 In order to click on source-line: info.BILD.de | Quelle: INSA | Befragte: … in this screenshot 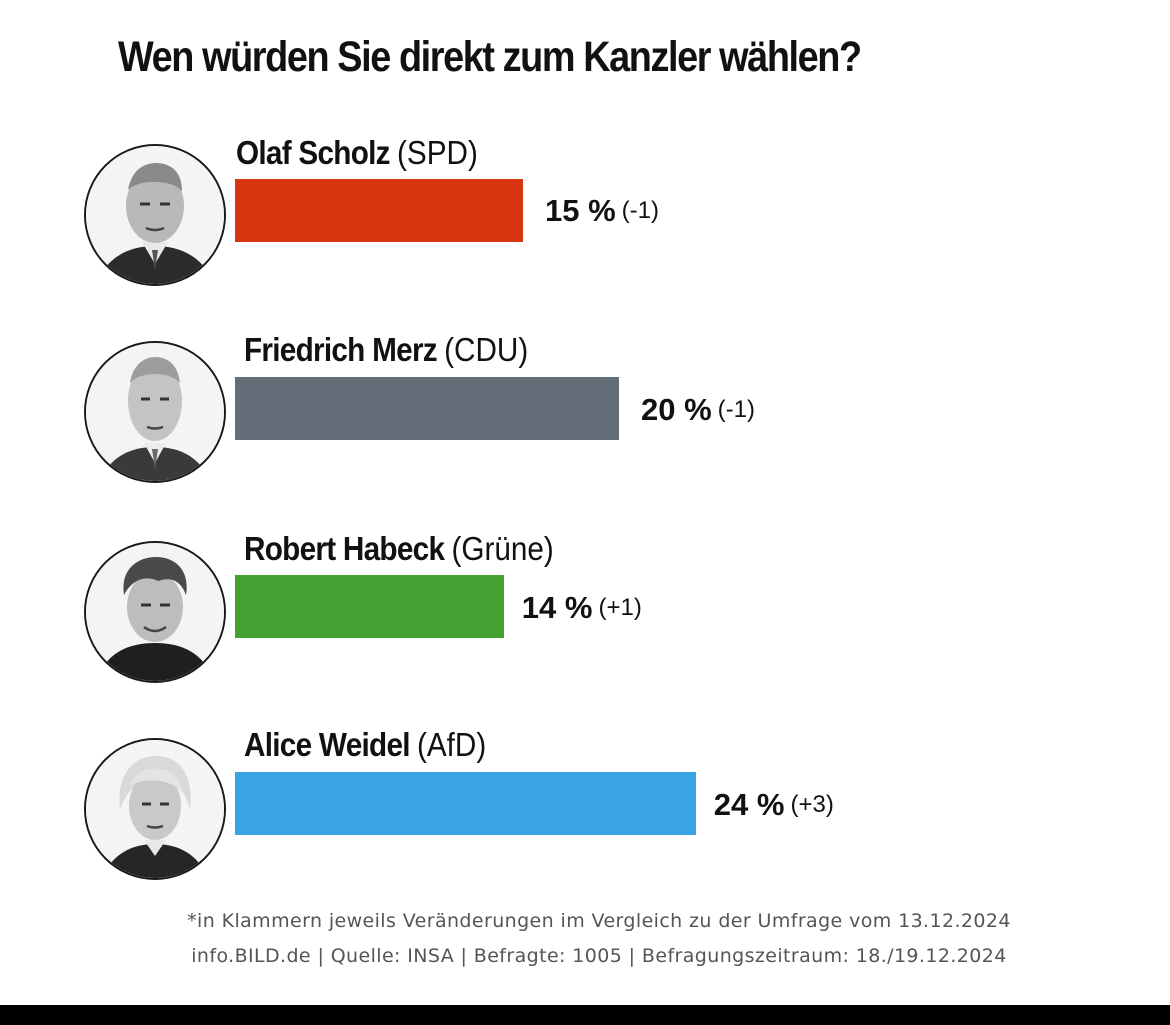, I will do `click(599, 956)`.